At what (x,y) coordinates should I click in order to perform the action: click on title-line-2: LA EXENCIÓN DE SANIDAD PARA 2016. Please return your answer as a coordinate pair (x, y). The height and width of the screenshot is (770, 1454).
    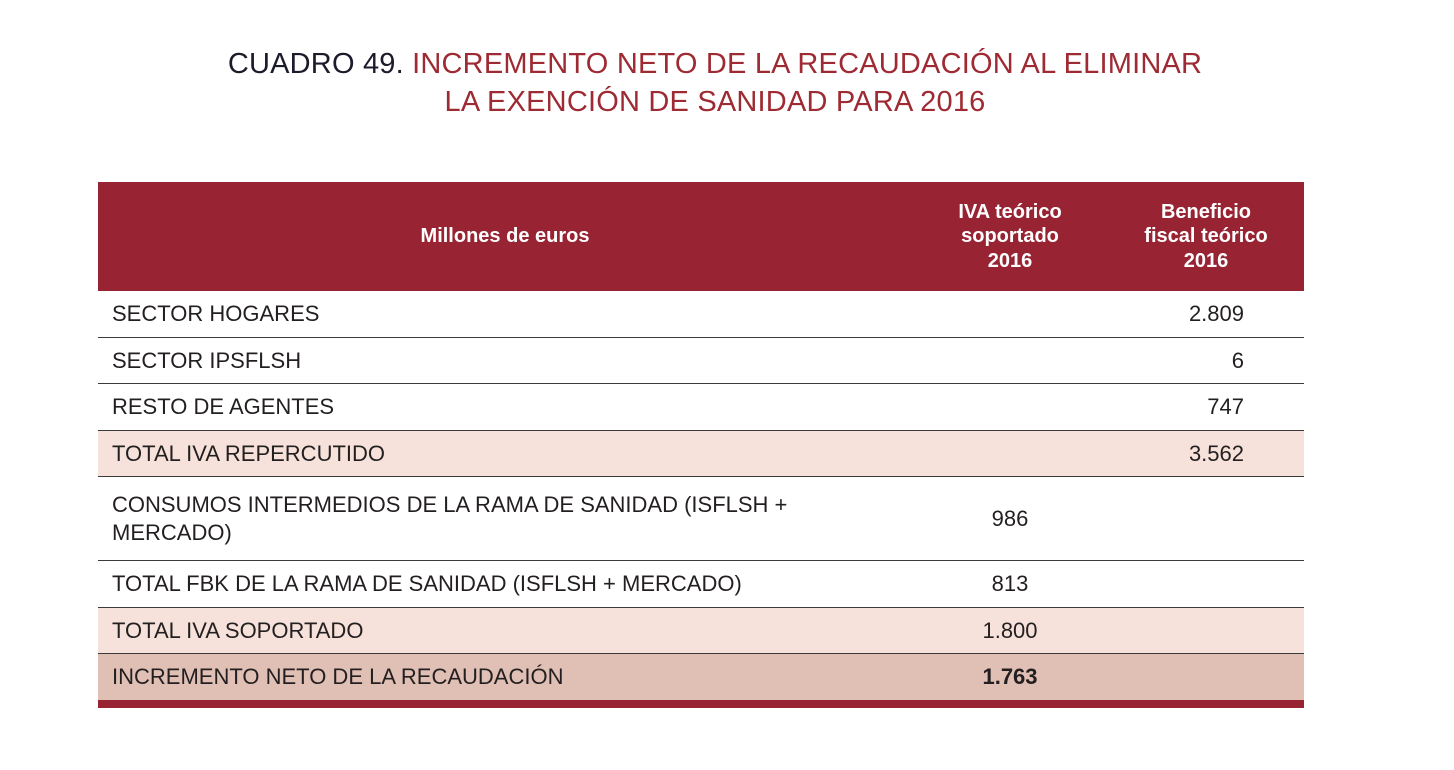
    Looking at the image, I should click on (715, 101).